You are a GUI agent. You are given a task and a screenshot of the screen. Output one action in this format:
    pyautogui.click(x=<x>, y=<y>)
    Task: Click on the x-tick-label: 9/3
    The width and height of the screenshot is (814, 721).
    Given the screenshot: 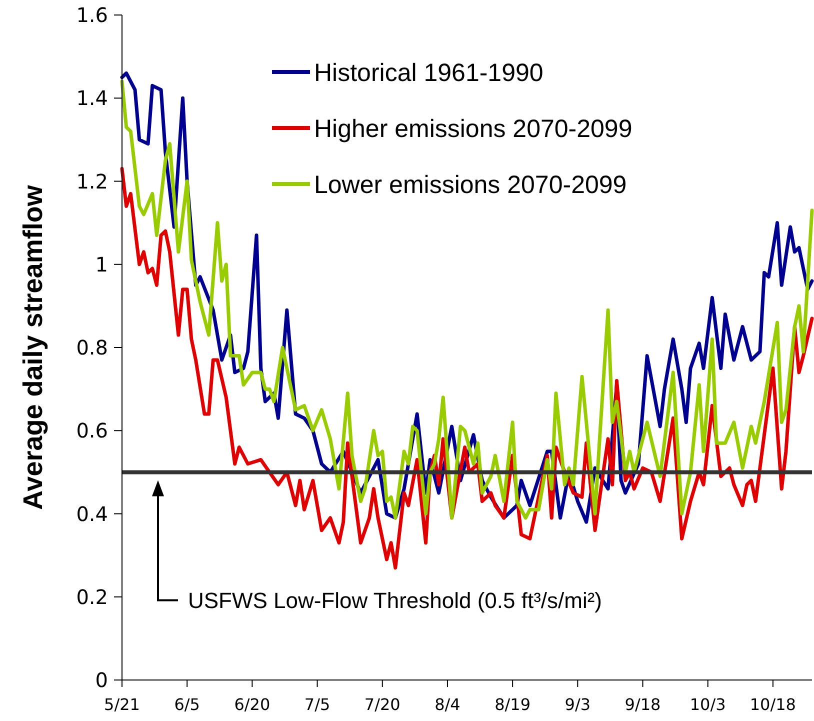 What is the action you would take?
    pyautogui.click(x=577, y=704)
    